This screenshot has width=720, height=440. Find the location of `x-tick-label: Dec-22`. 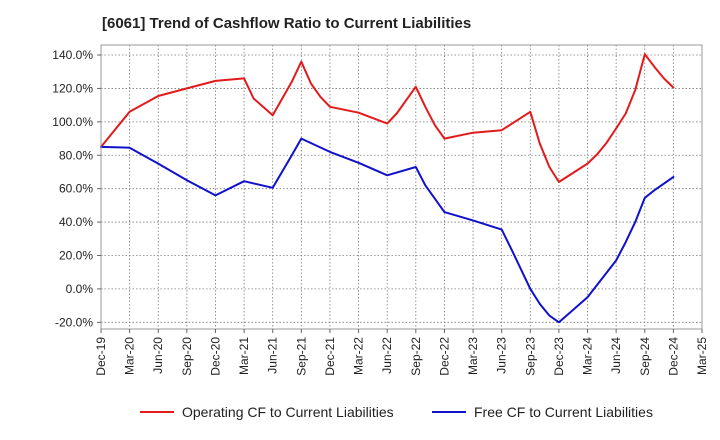

x-tick-label: Dec-22 is located at coordinates (444, 356).